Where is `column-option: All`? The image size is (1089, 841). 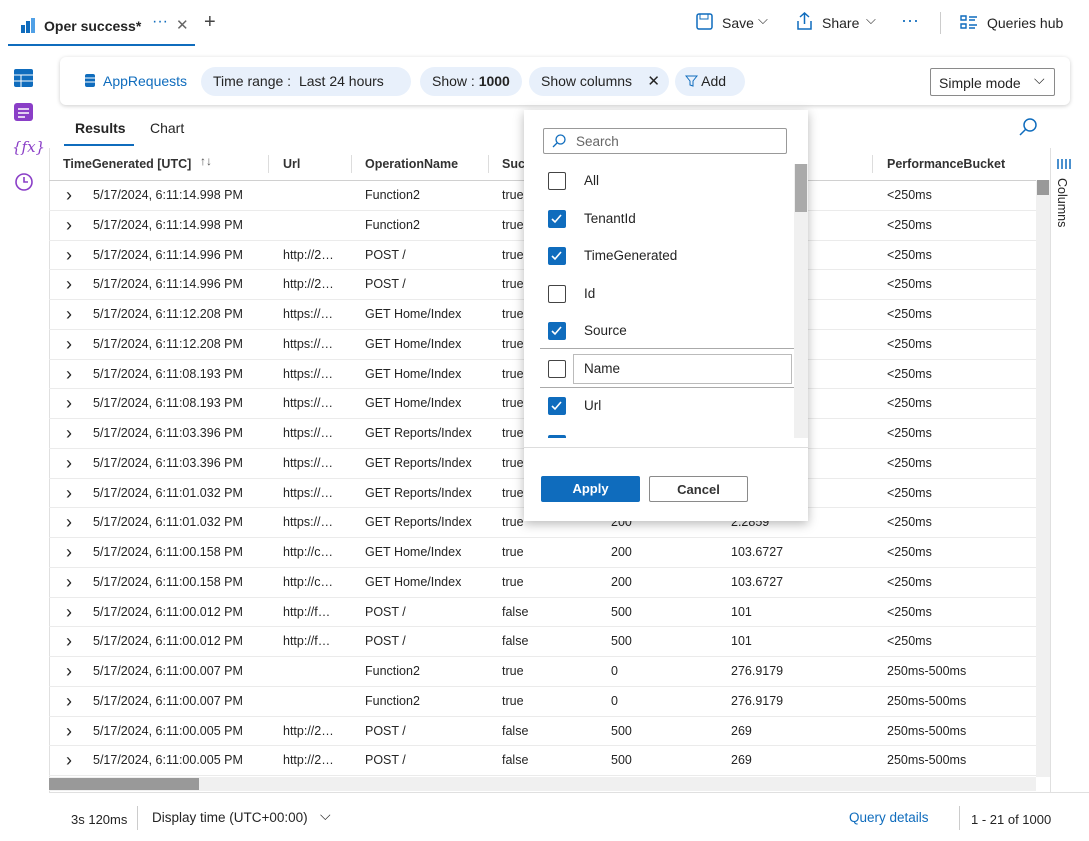
column-option: All is located at coordinates (666, 181).